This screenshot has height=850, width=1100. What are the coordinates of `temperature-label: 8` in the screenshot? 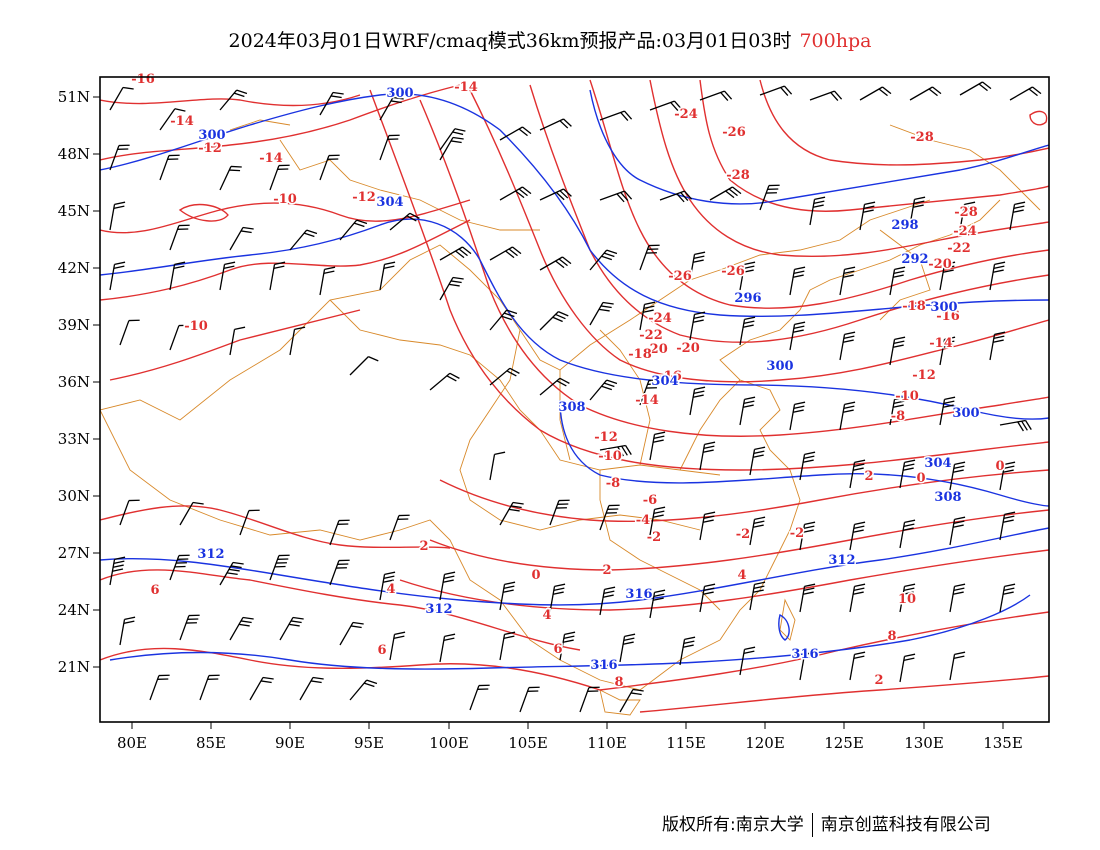 It's located at (891, 636).